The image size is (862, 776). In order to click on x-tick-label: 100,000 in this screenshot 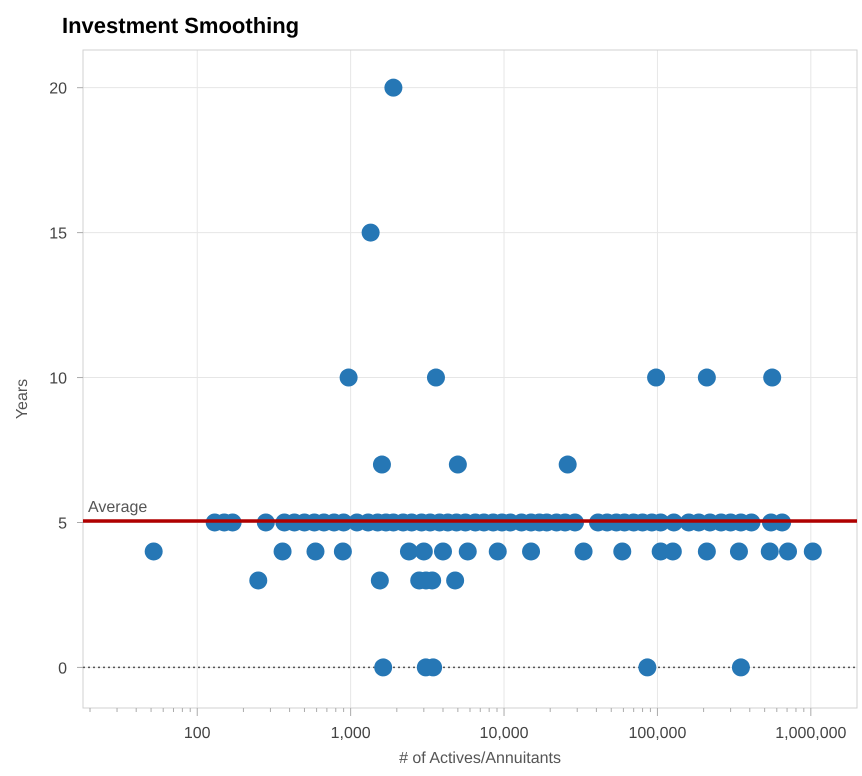, I will do `click(657, 733)`.